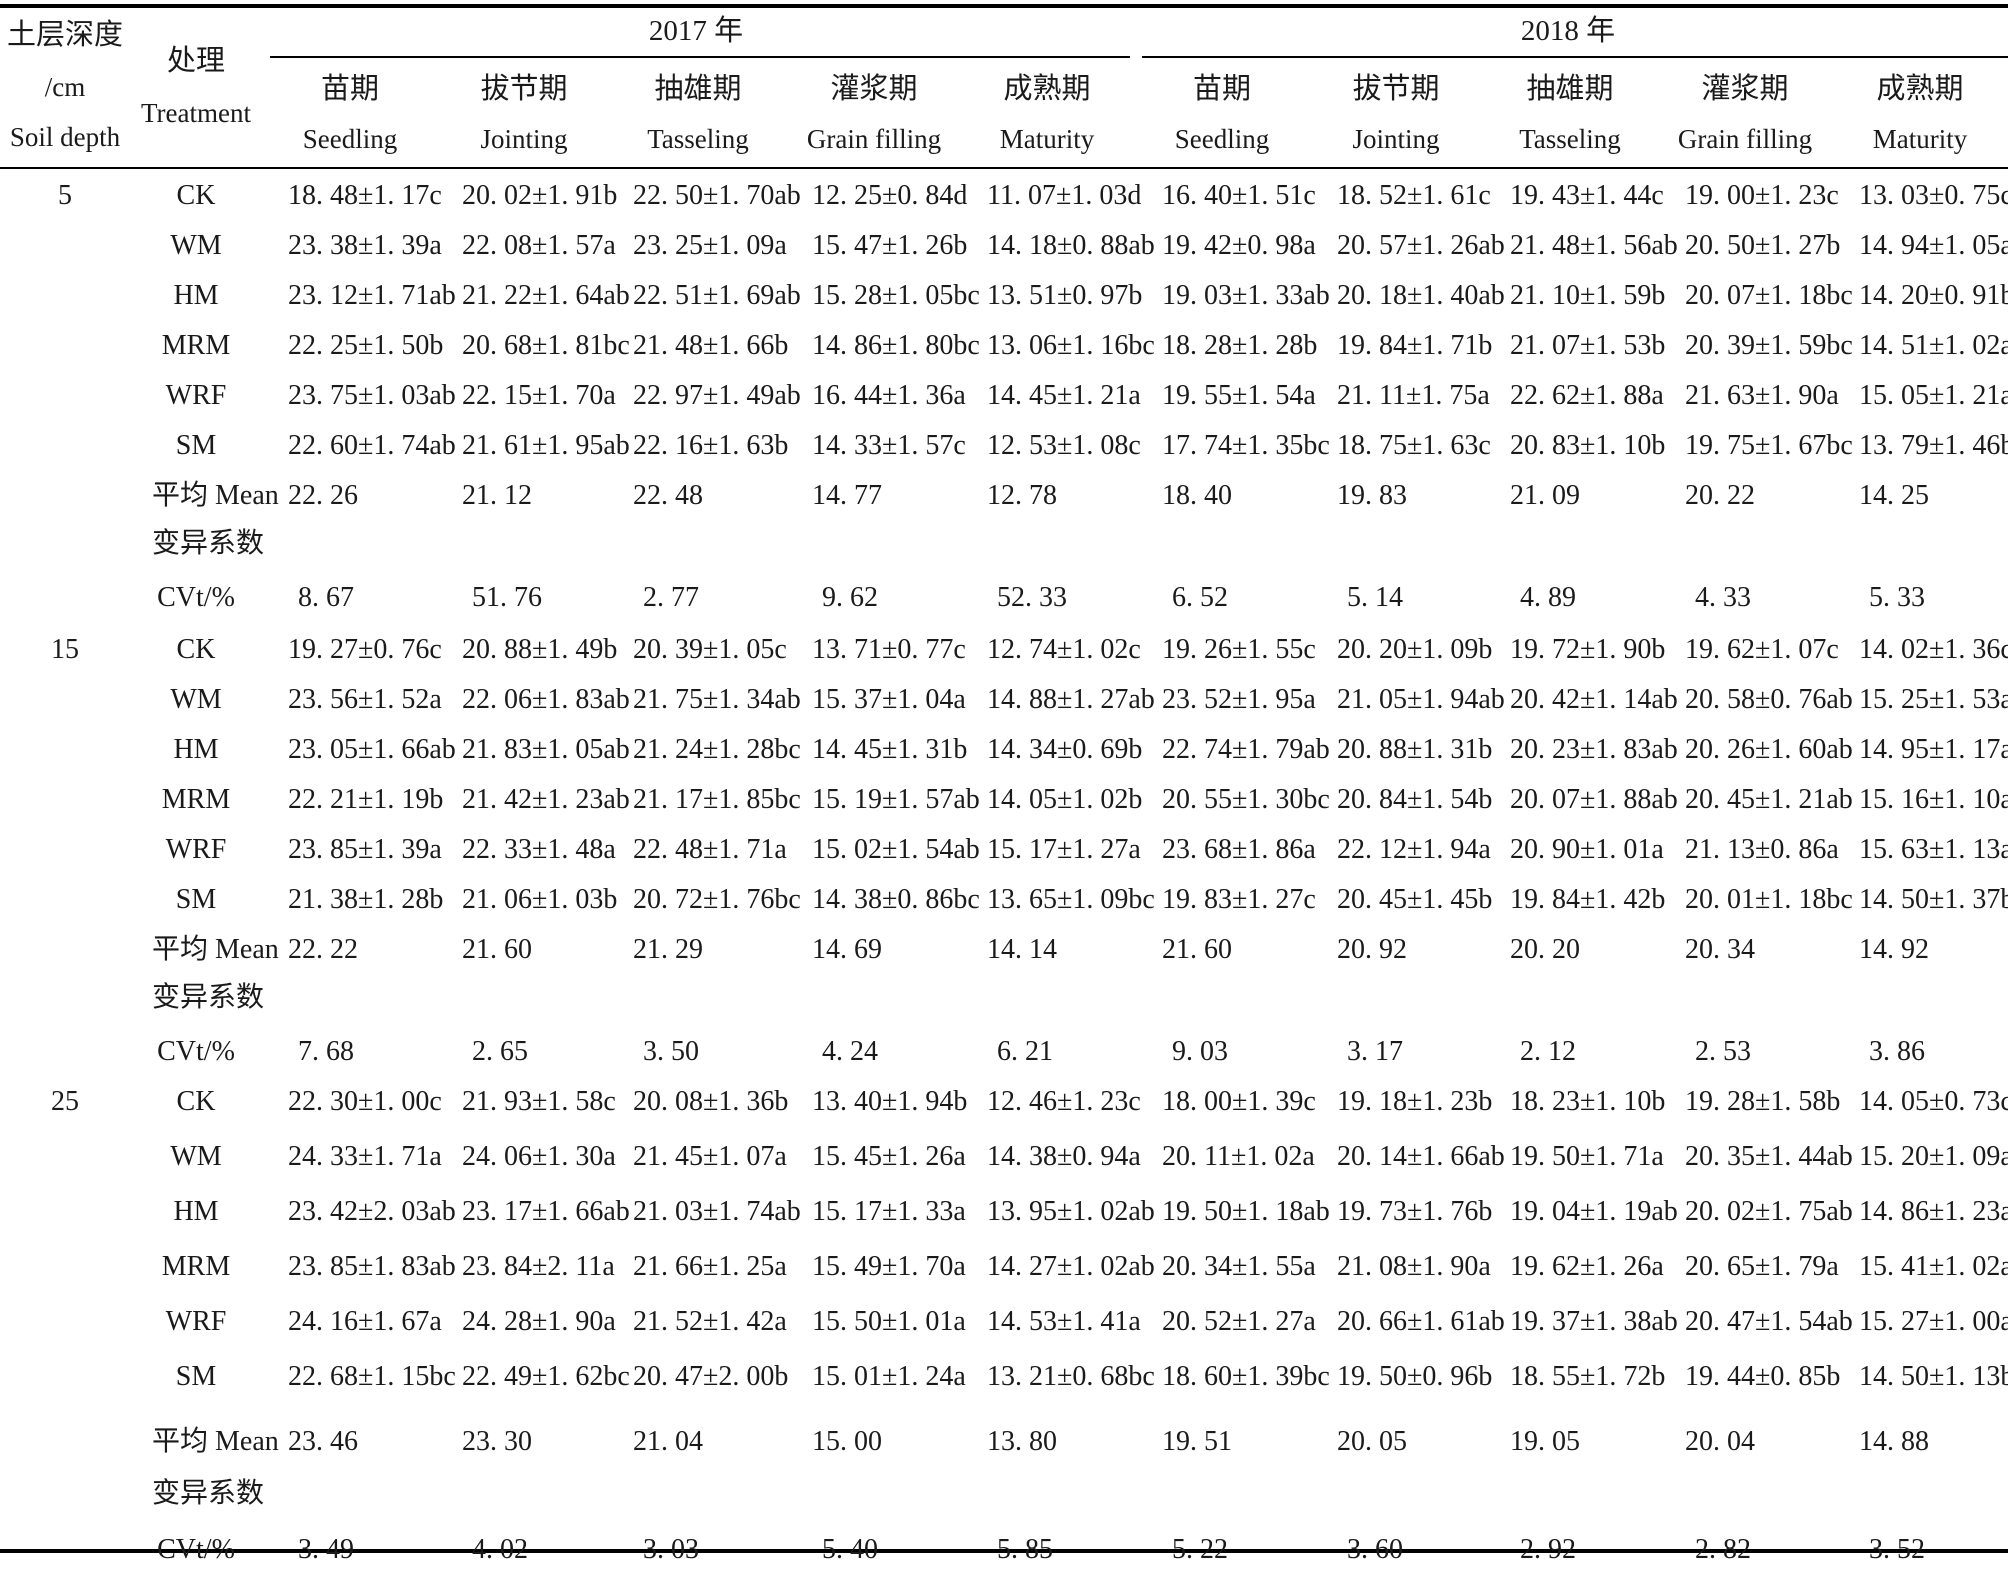 This screenshot has height=1570, width=2008. I want to click on data-cell: 21. 61±1. 95ab, so click(546, 445).